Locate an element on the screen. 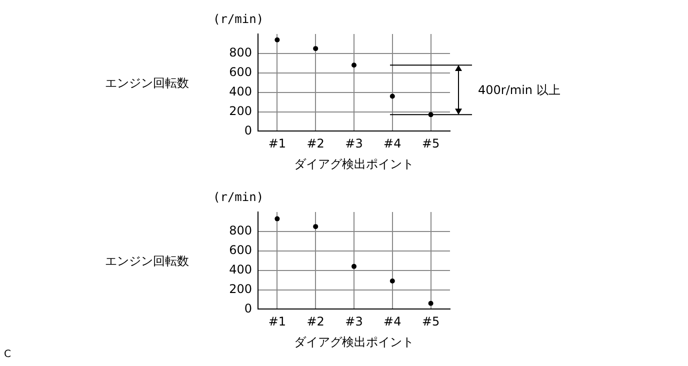 The image size is (688, 366). text: 400r/min 以上 is located at coordinates (519, 90).